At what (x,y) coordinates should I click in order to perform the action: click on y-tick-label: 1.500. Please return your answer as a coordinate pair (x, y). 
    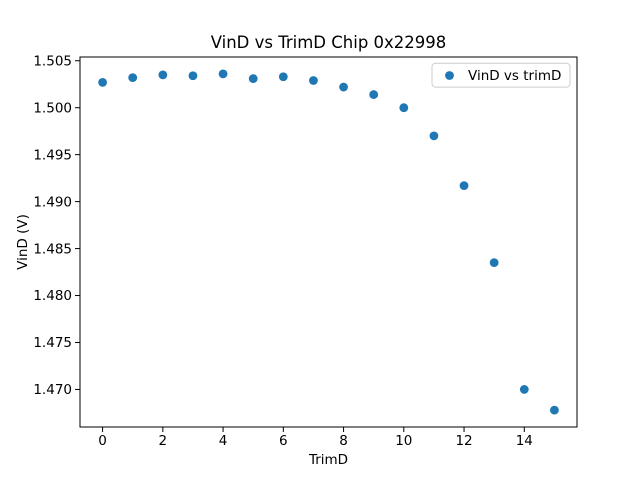
    Looking at the image, I should click on (52, 108).